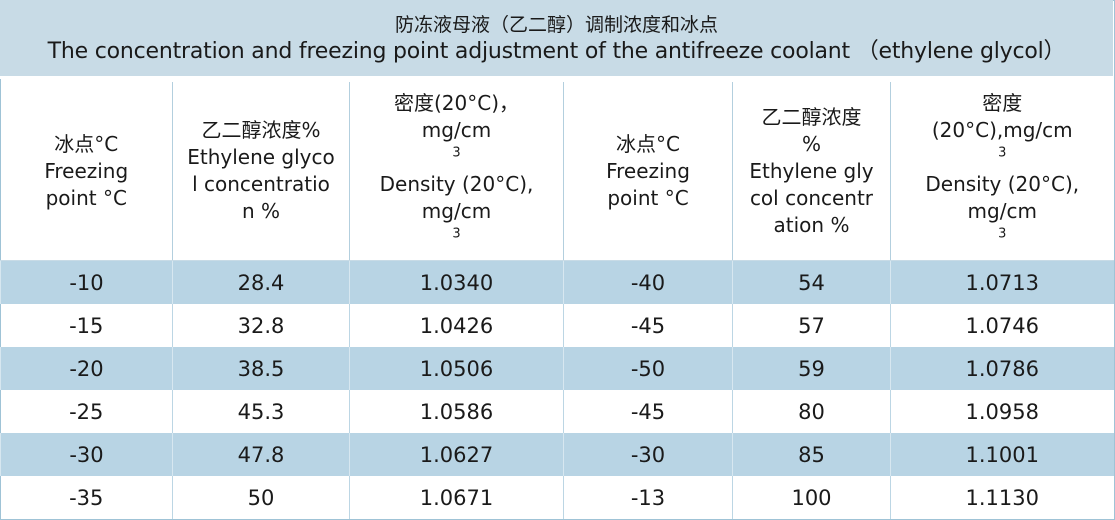  Describe the element at coordinates (1002, 454) in the screenshot. I see `table-cell: 1.1001` at that location.